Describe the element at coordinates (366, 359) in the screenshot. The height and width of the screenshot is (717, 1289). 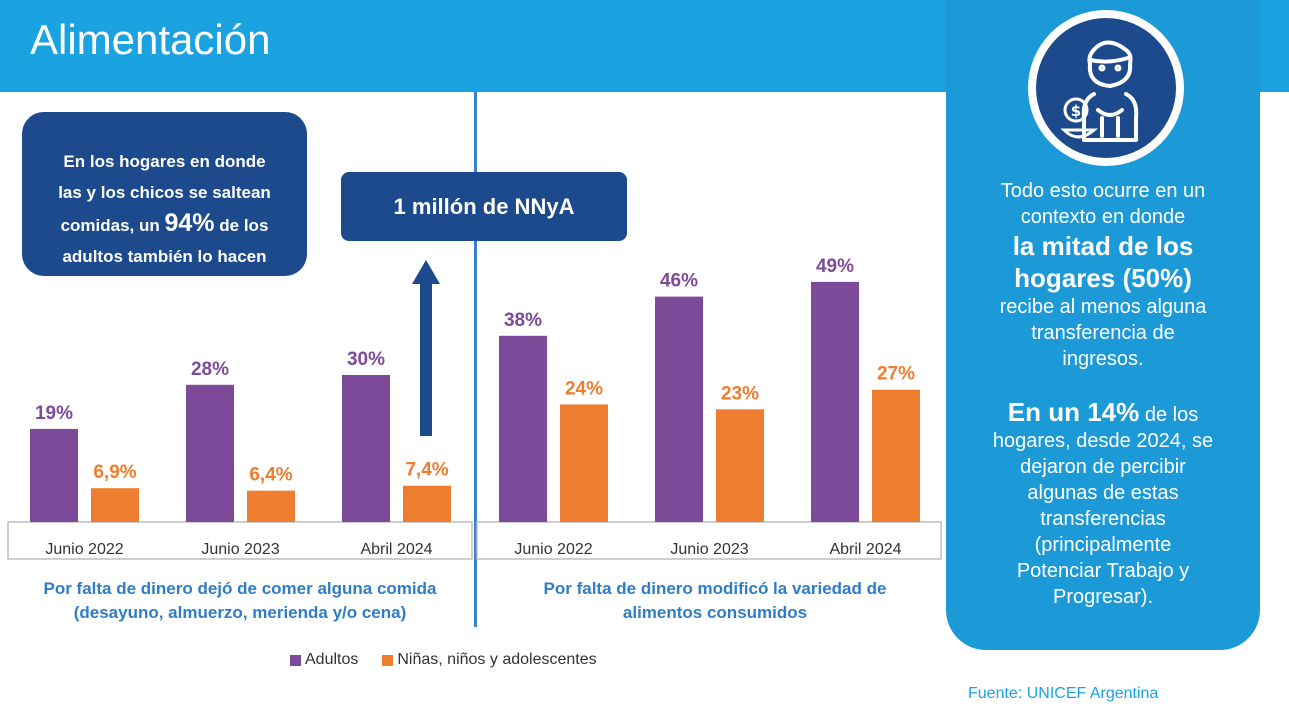
I see `data-label-adultos-0-2: 30%` at that location.